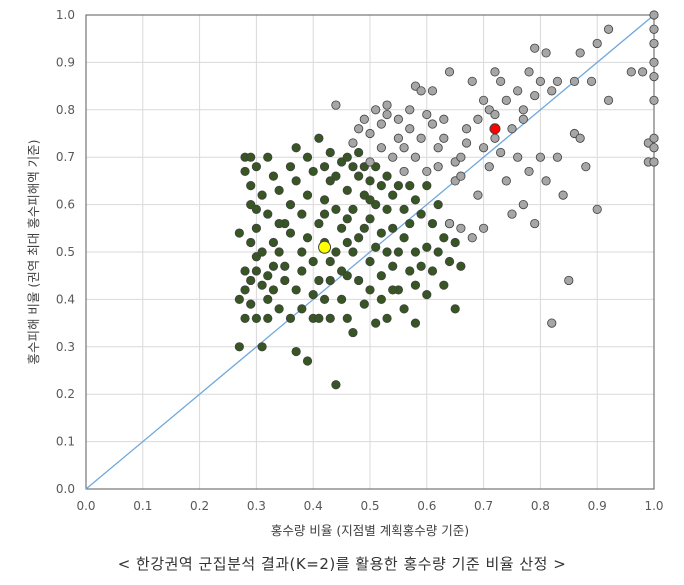 Image resolution: width=684 pixels, height=585 pixels. I want to click on y-tick-label: 0.0, so click(65, 489).